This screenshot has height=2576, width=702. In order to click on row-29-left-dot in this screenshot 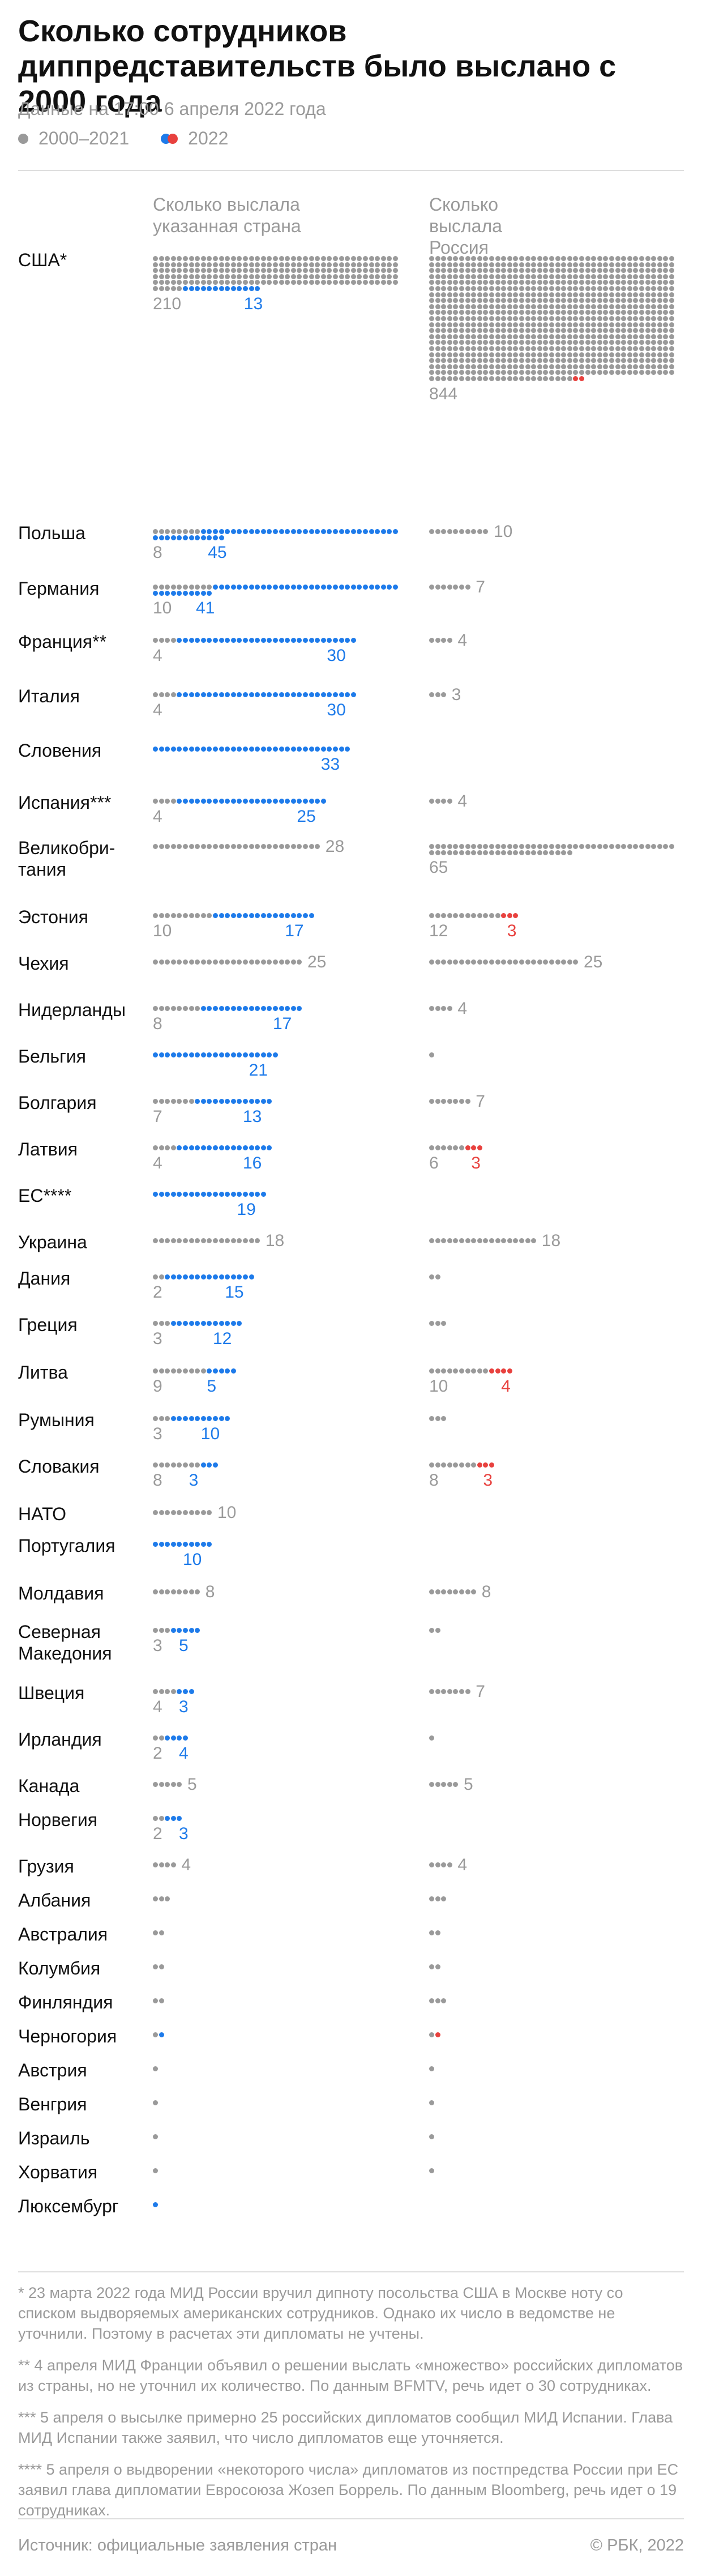, I will do `click(162, 1864)`.